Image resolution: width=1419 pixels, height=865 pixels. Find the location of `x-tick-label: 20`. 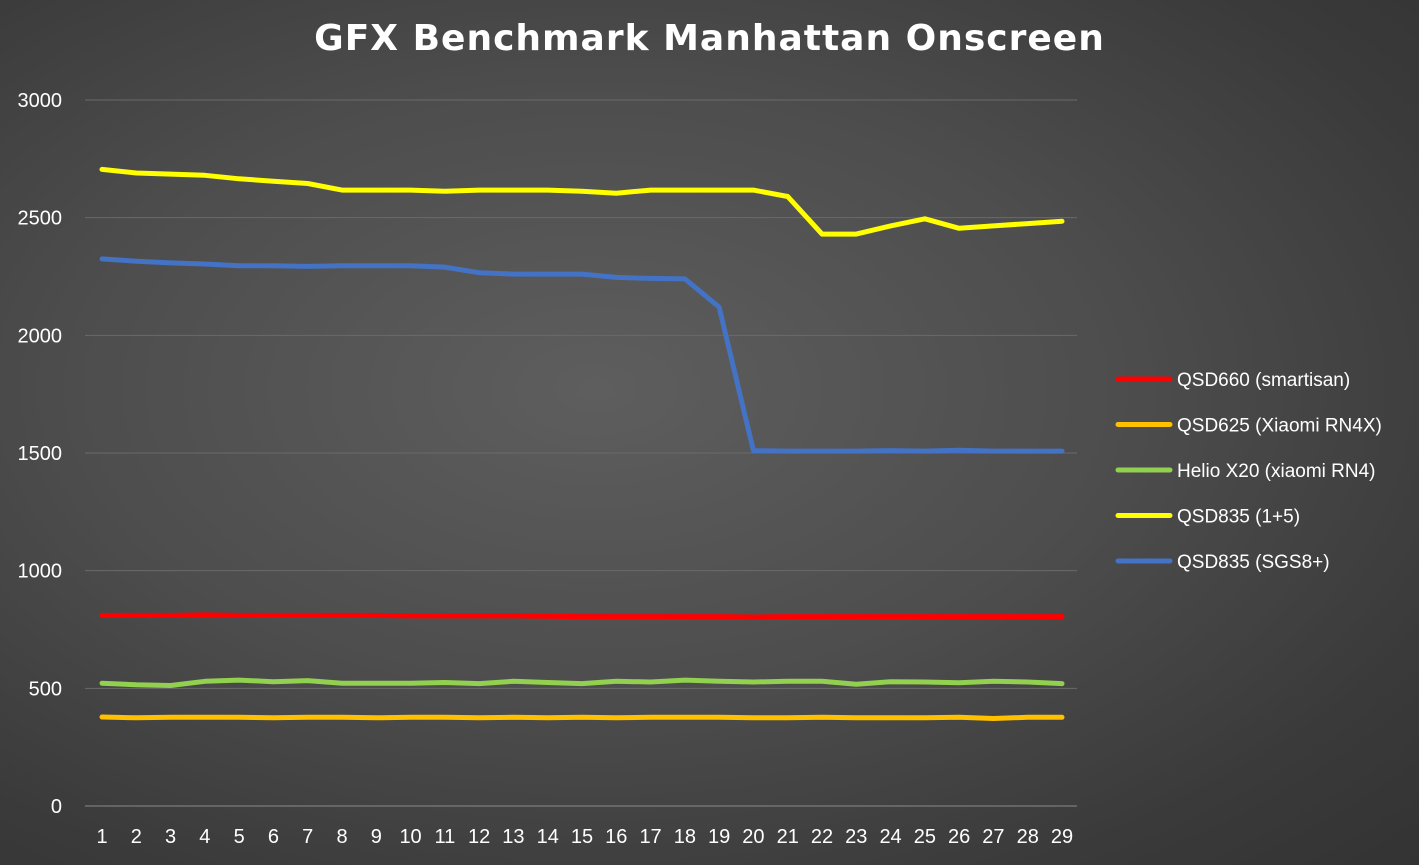

x-tick-label: 20 is located at coordinates (753, 837).